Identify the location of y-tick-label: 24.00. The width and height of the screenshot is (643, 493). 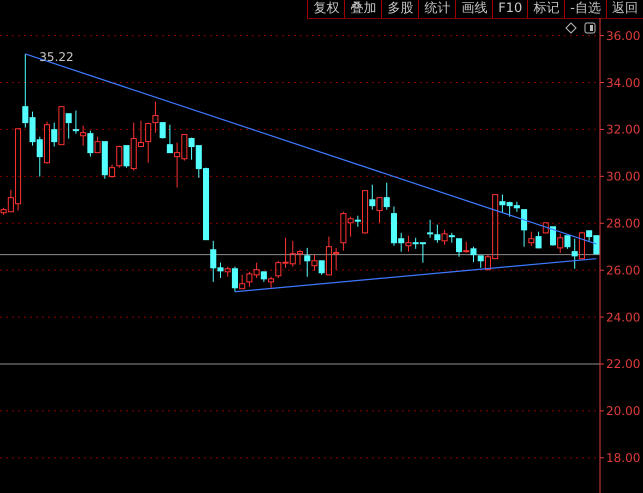
(623, 317).